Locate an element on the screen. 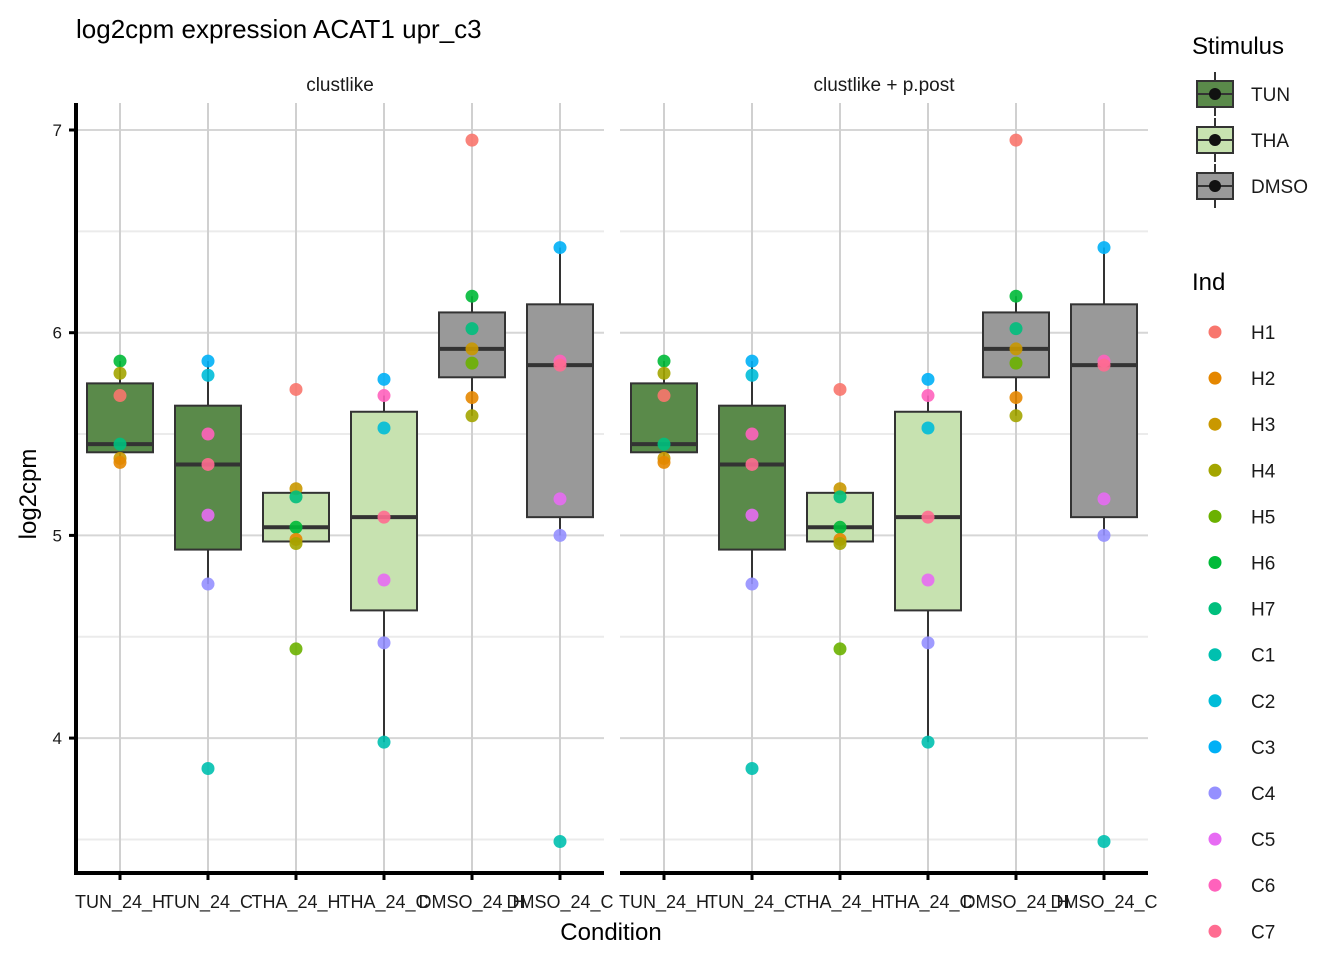  y-tick-label: 6 is located at coordinates (57, 333).